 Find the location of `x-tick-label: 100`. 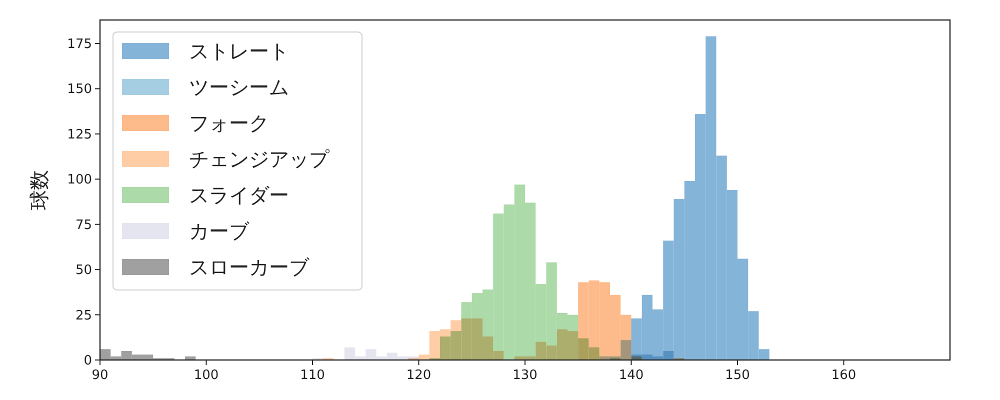

x-tick-label: 100 is located at coordinates (206, 375).